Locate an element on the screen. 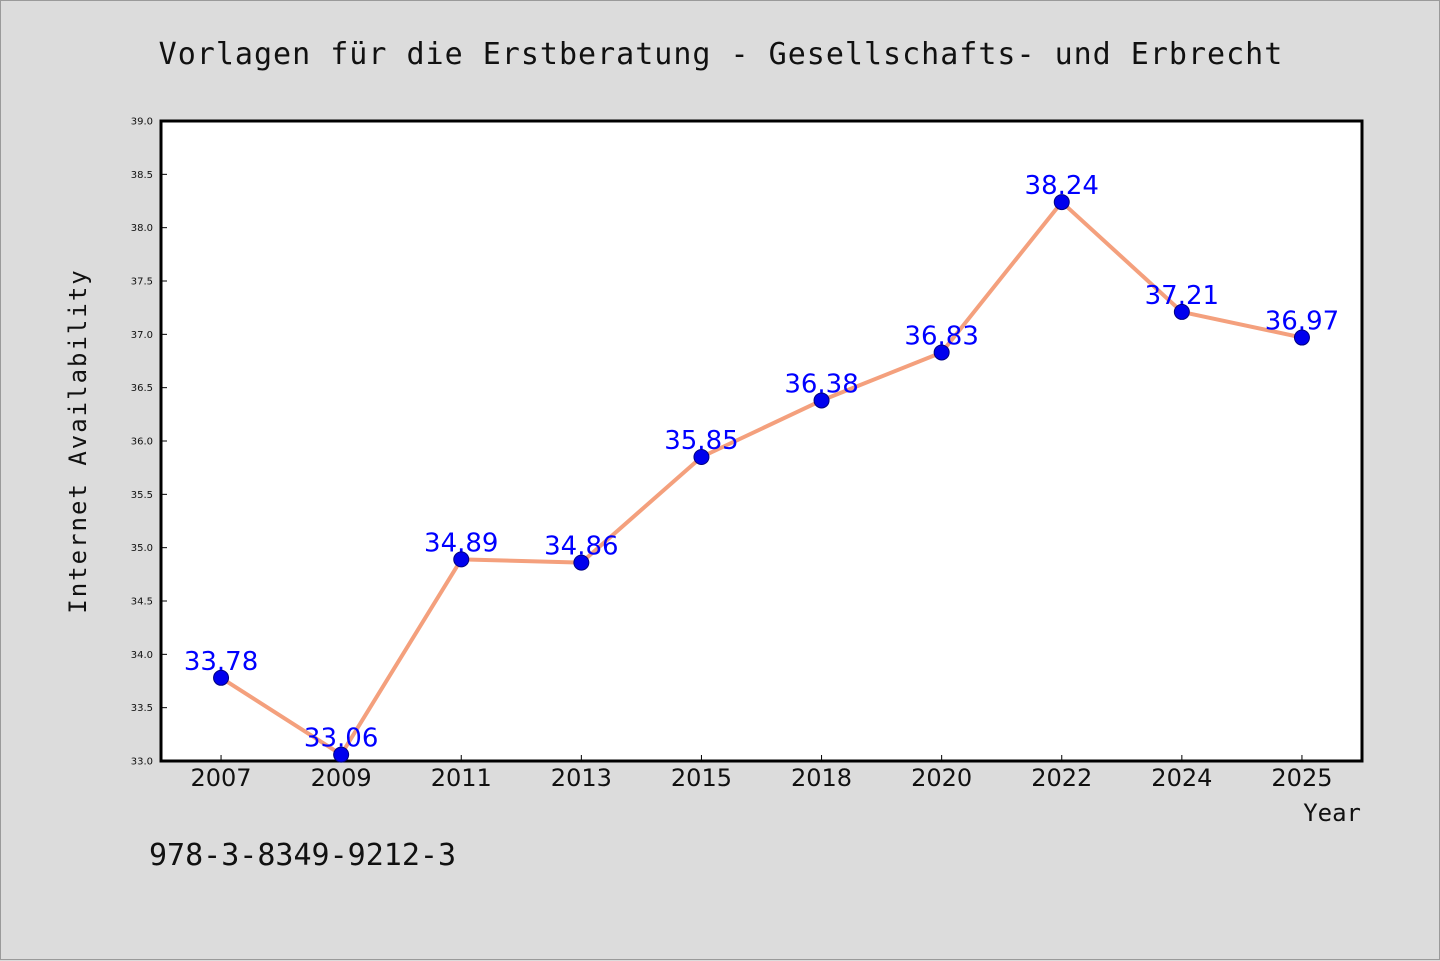 This screenshot has width=1440, height=961. y-tick-label: 38.0 is located at coordinates (142, 228).